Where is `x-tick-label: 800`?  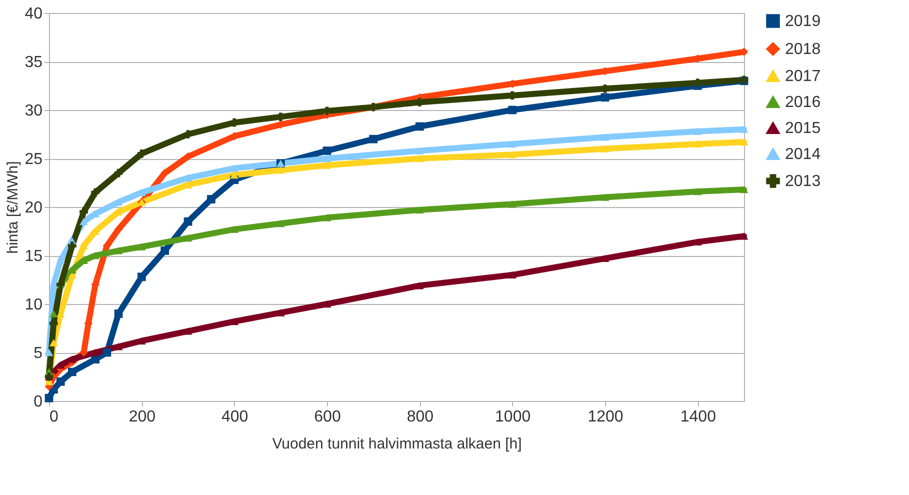
x-tick-label: 800 is located at coordinates (420, 417).